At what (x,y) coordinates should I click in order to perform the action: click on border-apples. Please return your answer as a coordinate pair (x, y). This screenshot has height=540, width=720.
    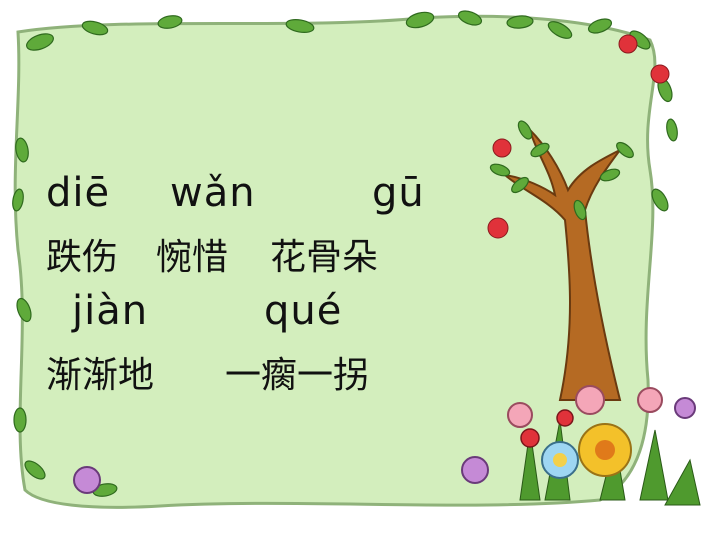
    Looking at the image, I should click on (644, 59).